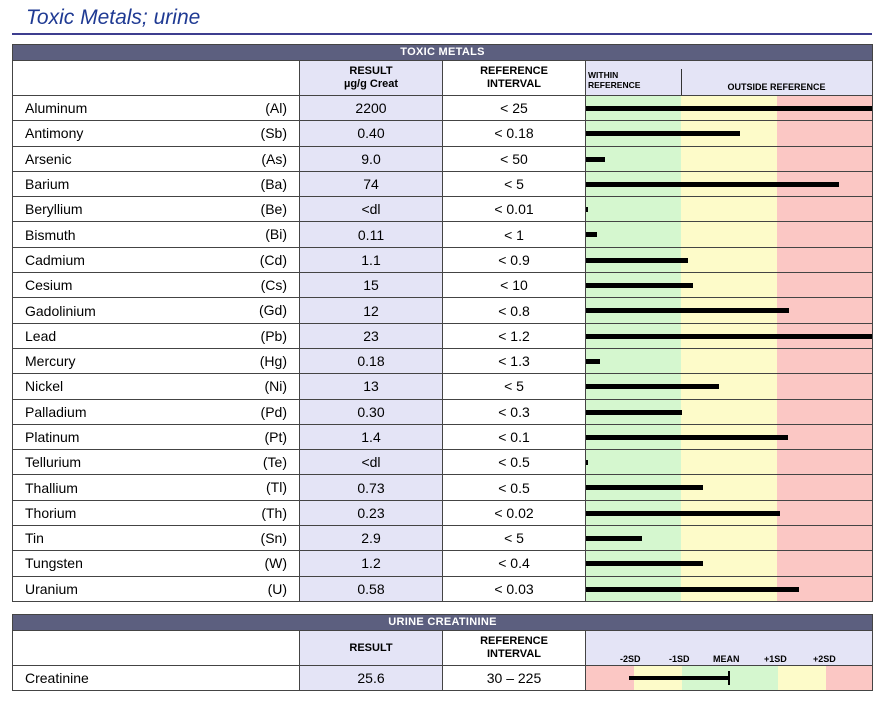 The height and width of the screenshot is (704, 878). What do you see at coordinates (48, 158) in the screenshot?
I see `element-label: Arsenic` at bounding box center [48, 158].